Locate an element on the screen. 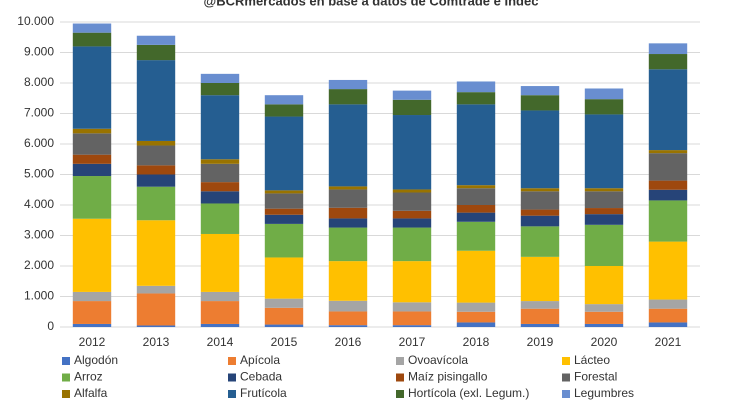  legend-label: Legumbres is located at coordinates (604, 393).